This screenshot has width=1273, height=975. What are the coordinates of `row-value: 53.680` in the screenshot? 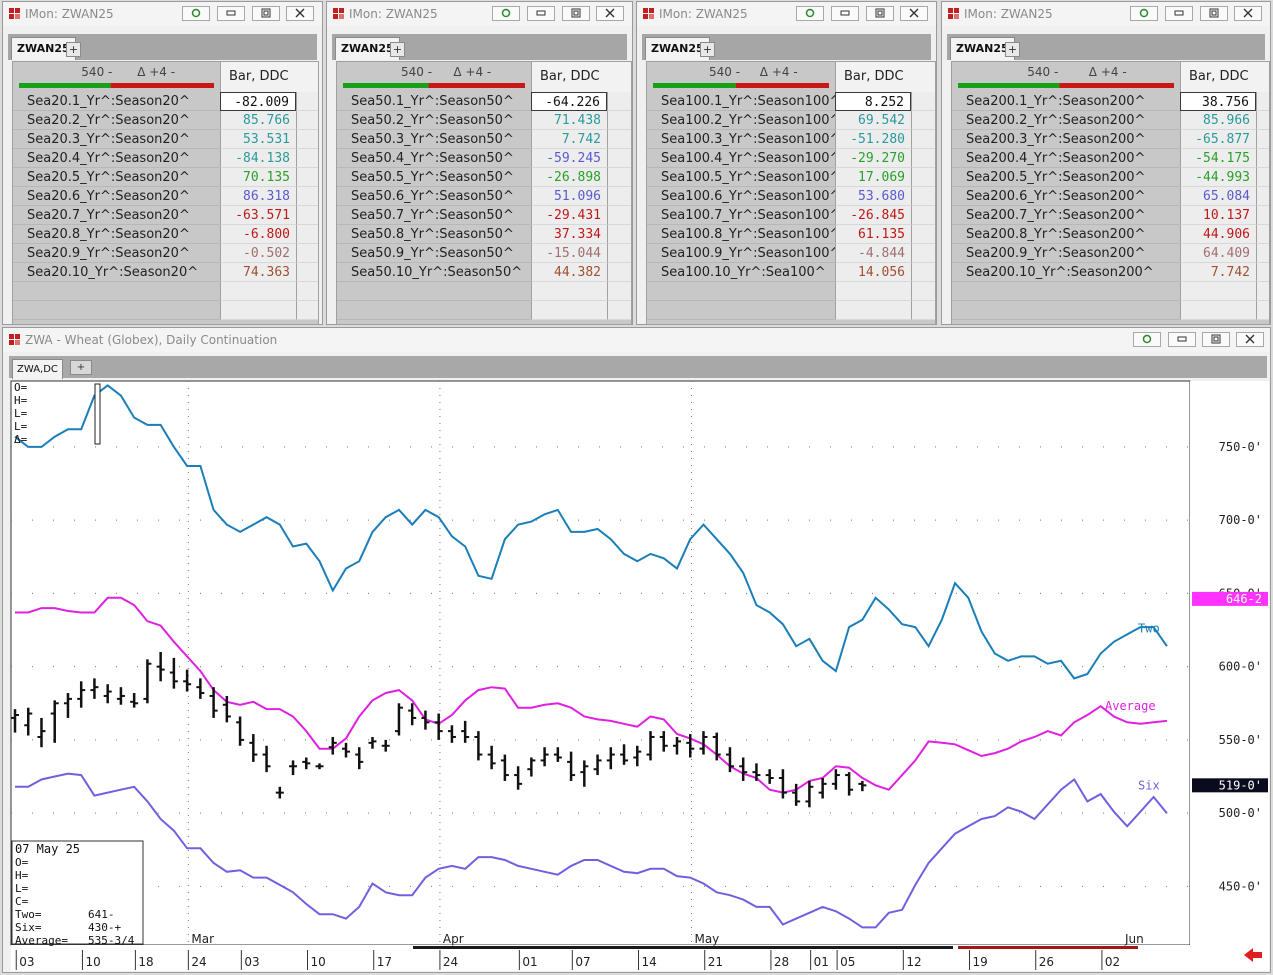 It's located at (873, 196).